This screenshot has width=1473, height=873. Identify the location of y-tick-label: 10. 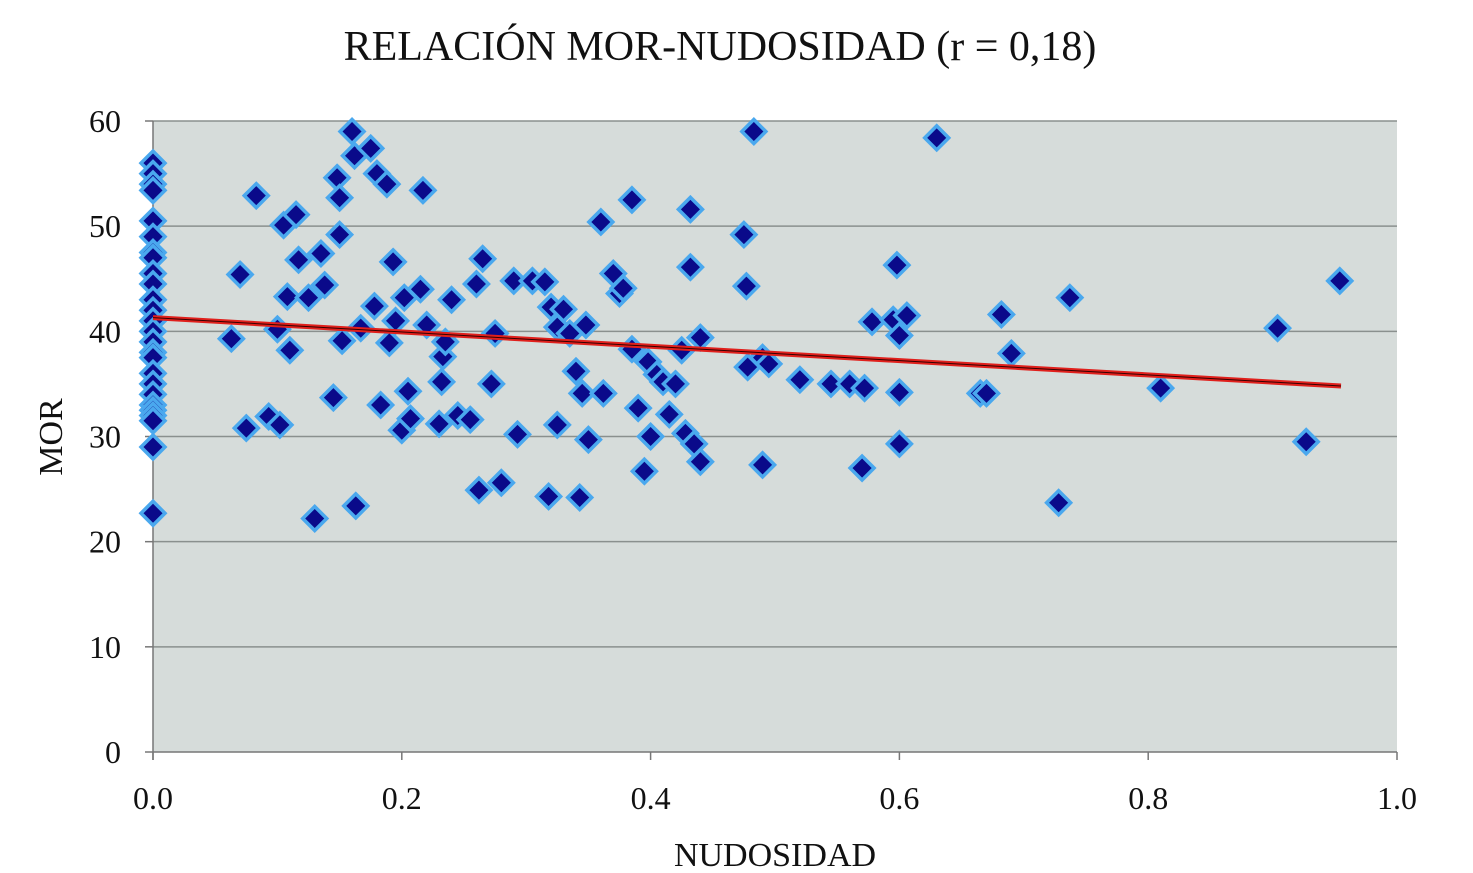
(105, 647).